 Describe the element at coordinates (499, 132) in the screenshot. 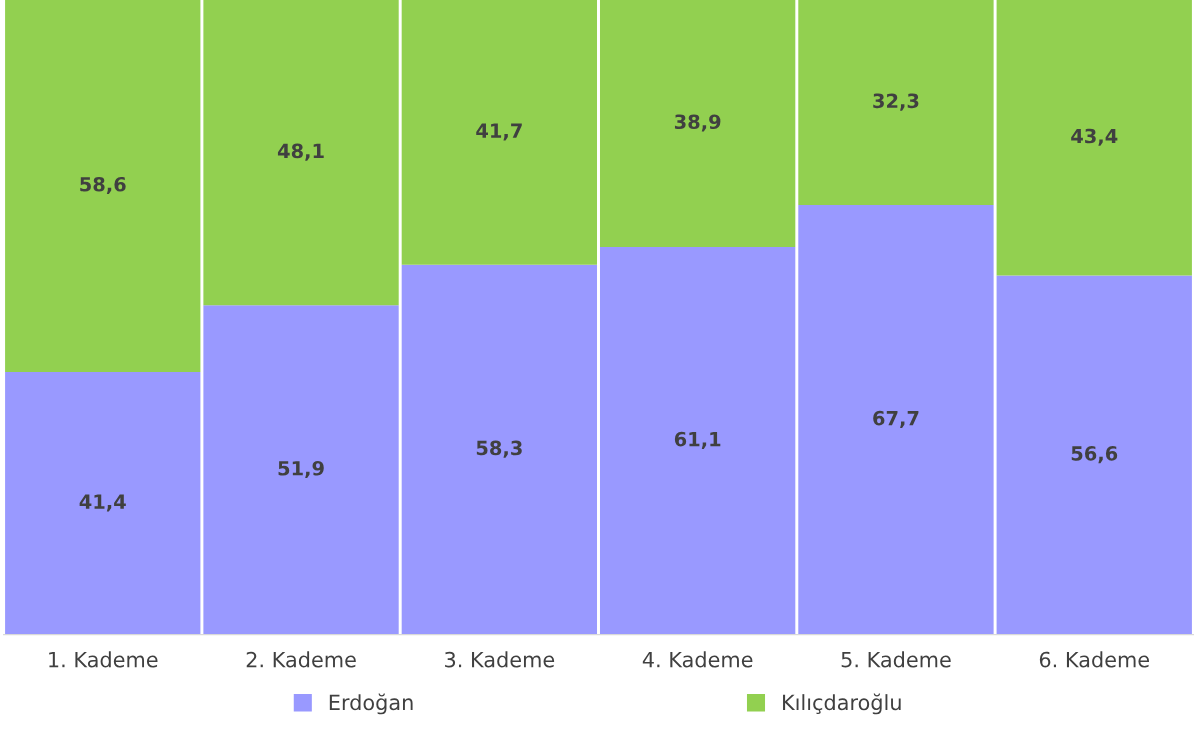

I see `data-label: 41,7` at that location.